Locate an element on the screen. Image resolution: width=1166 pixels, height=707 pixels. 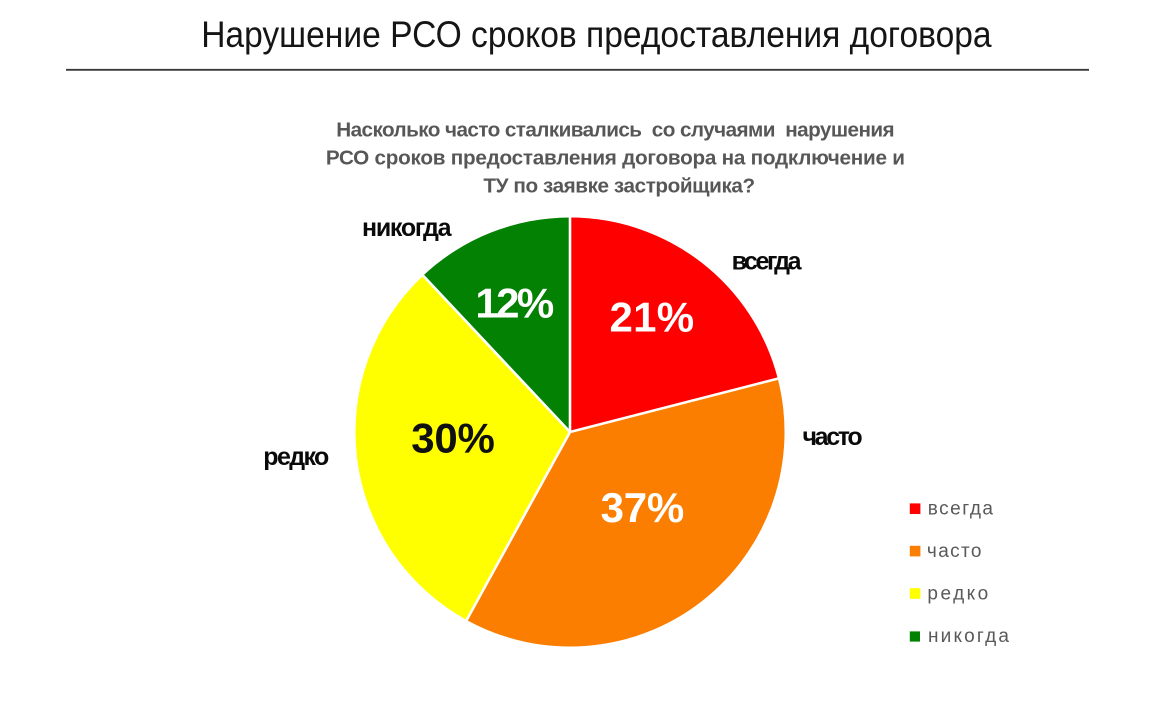
svg-text: 21% is located at coordinates (651, 317).